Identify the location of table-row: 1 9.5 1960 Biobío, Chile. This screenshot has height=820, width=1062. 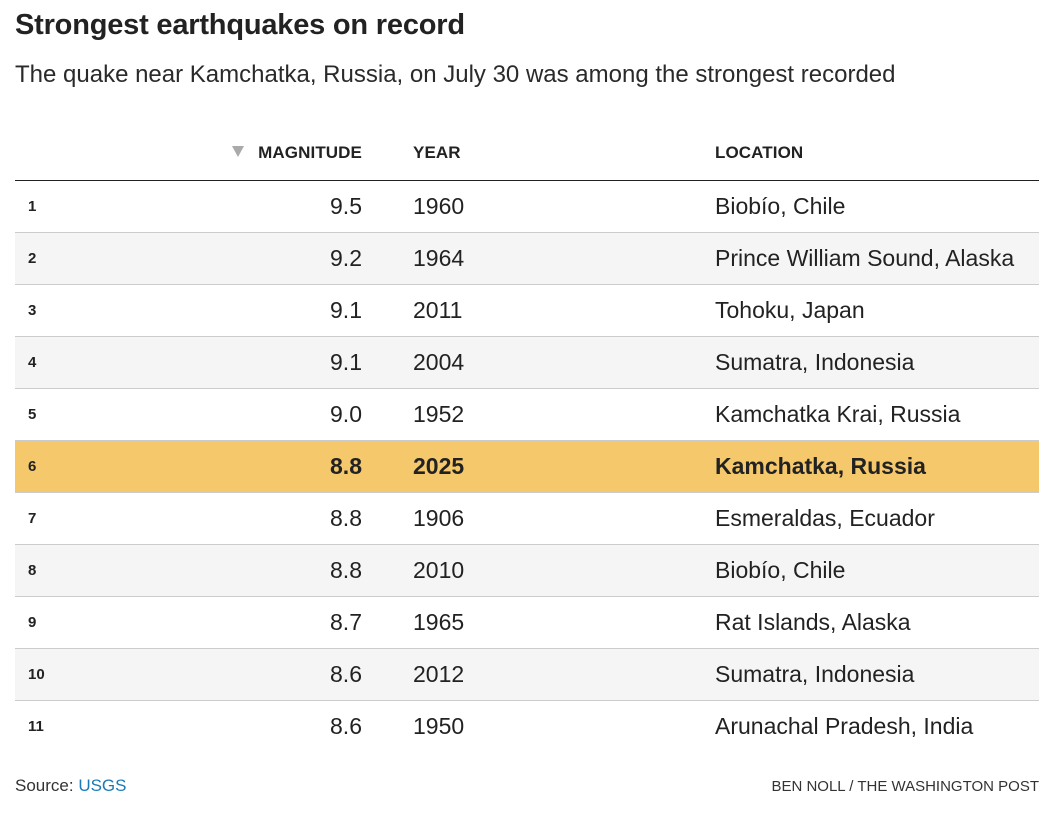
(527, 207).